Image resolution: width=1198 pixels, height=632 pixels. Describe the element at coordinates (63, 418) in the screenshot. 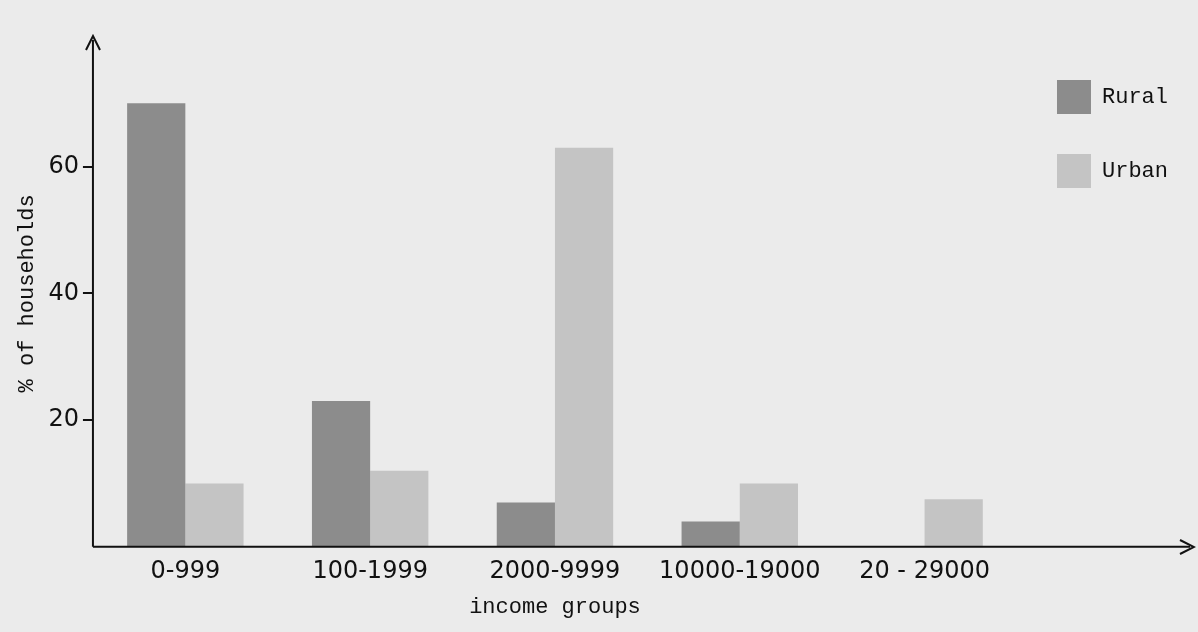

I see `y-tick-label: 20` at that location.